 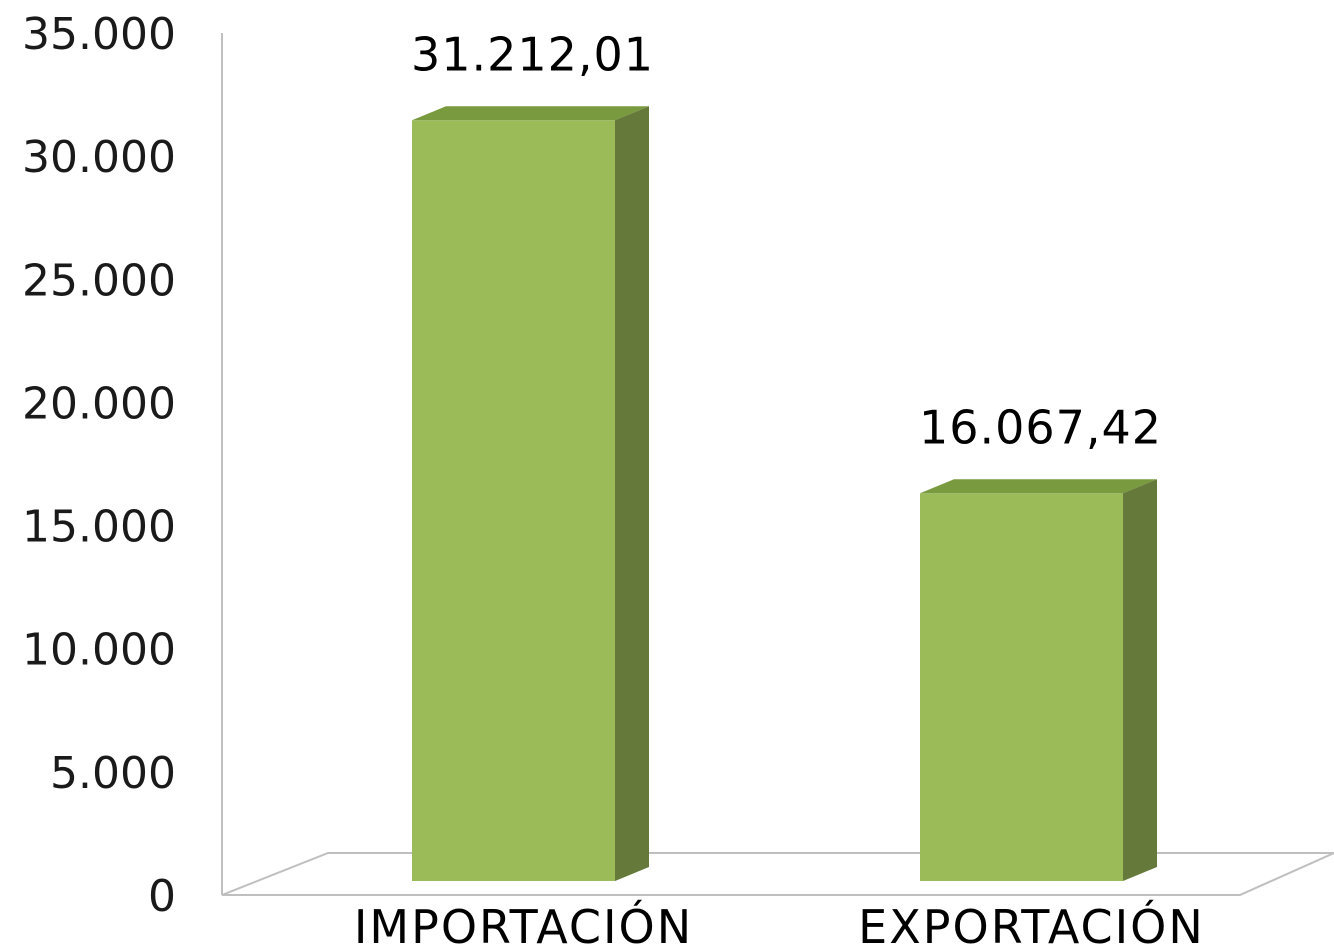 What do you see at coordinates (99, 403) in the screenshot?
I see `y-tick-label: 20.000` at bounding box center [99, 403].